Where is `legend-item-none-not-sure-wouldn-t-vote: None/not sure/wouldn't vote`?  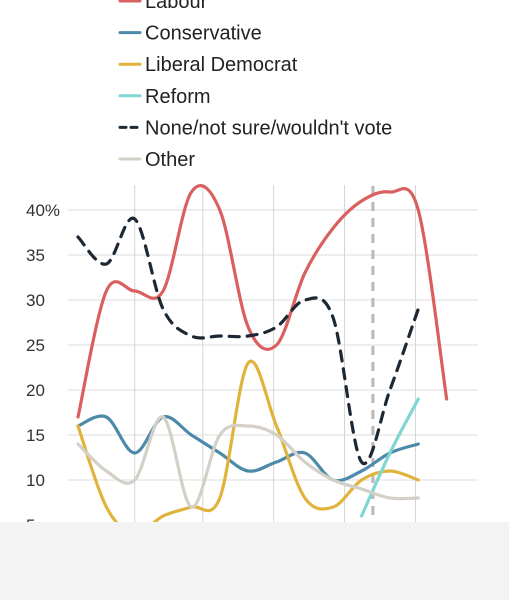 legend-item-none-not-sure-wouldn-t-vote: None/not sure/wouldn't vote is located at coordinates (255, 128).